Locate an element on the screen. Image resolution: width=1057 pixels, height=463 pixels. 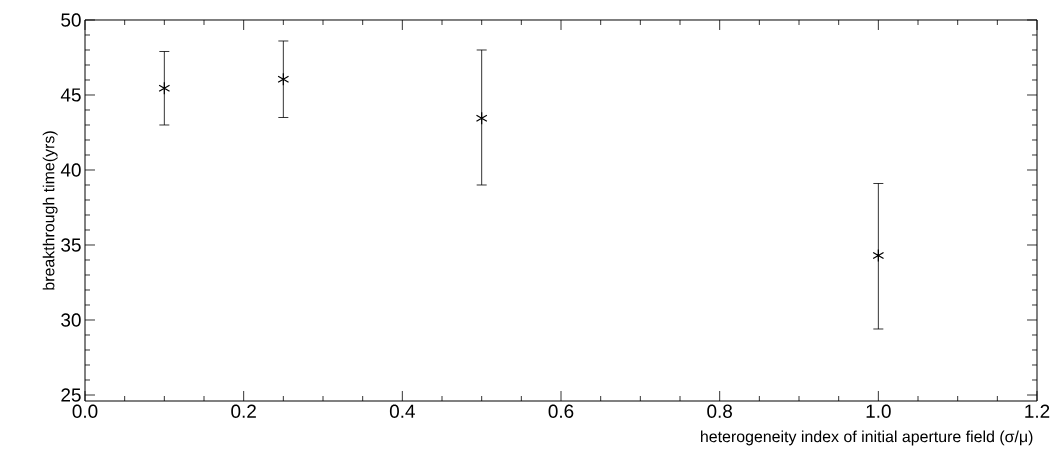
x-tick-label: 0.8 is located at coordinates (720, 411).